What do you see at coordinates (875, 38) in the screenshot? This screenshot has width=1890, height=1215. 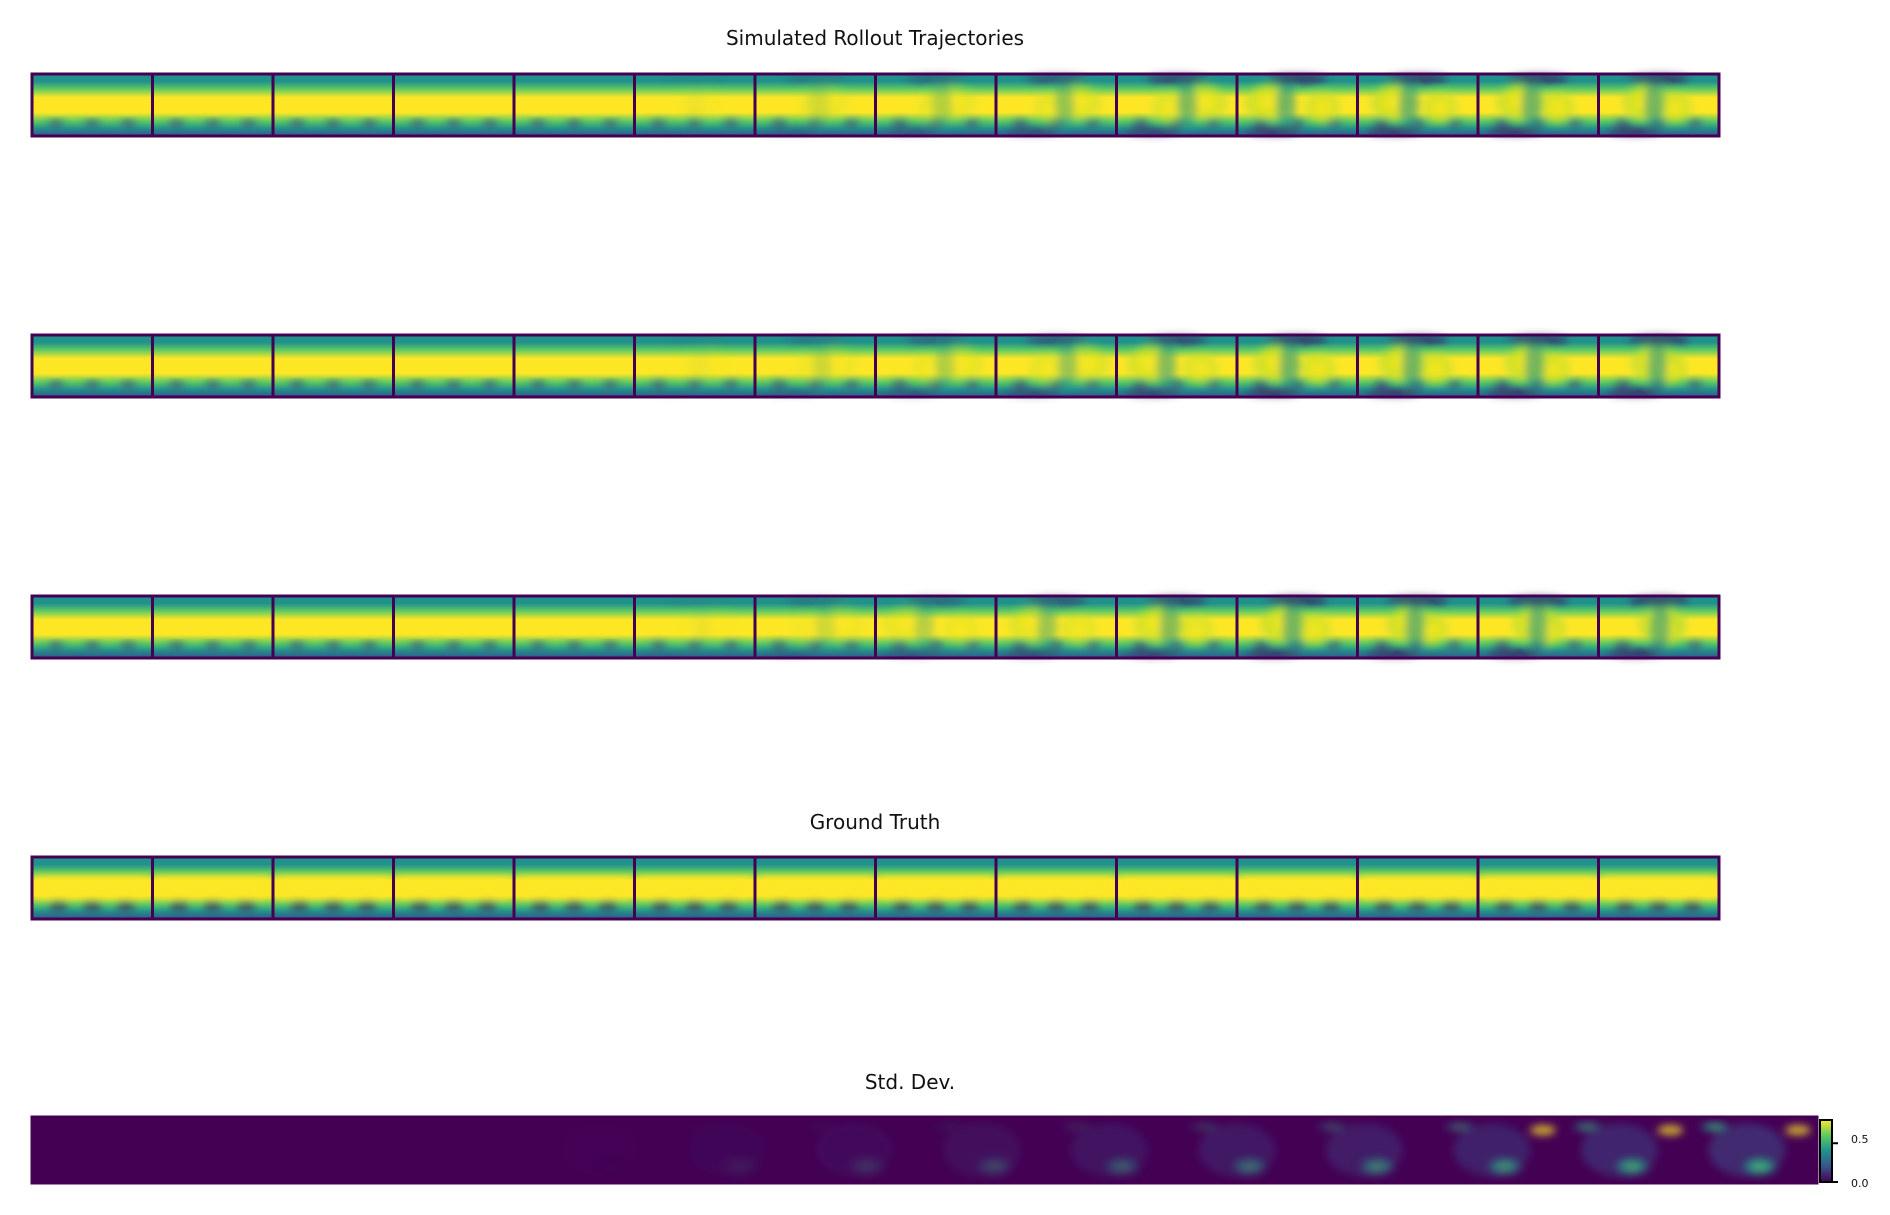 I see `rollout-title: Simulated Rollout Trajectories` at bounding box center [875, 38].